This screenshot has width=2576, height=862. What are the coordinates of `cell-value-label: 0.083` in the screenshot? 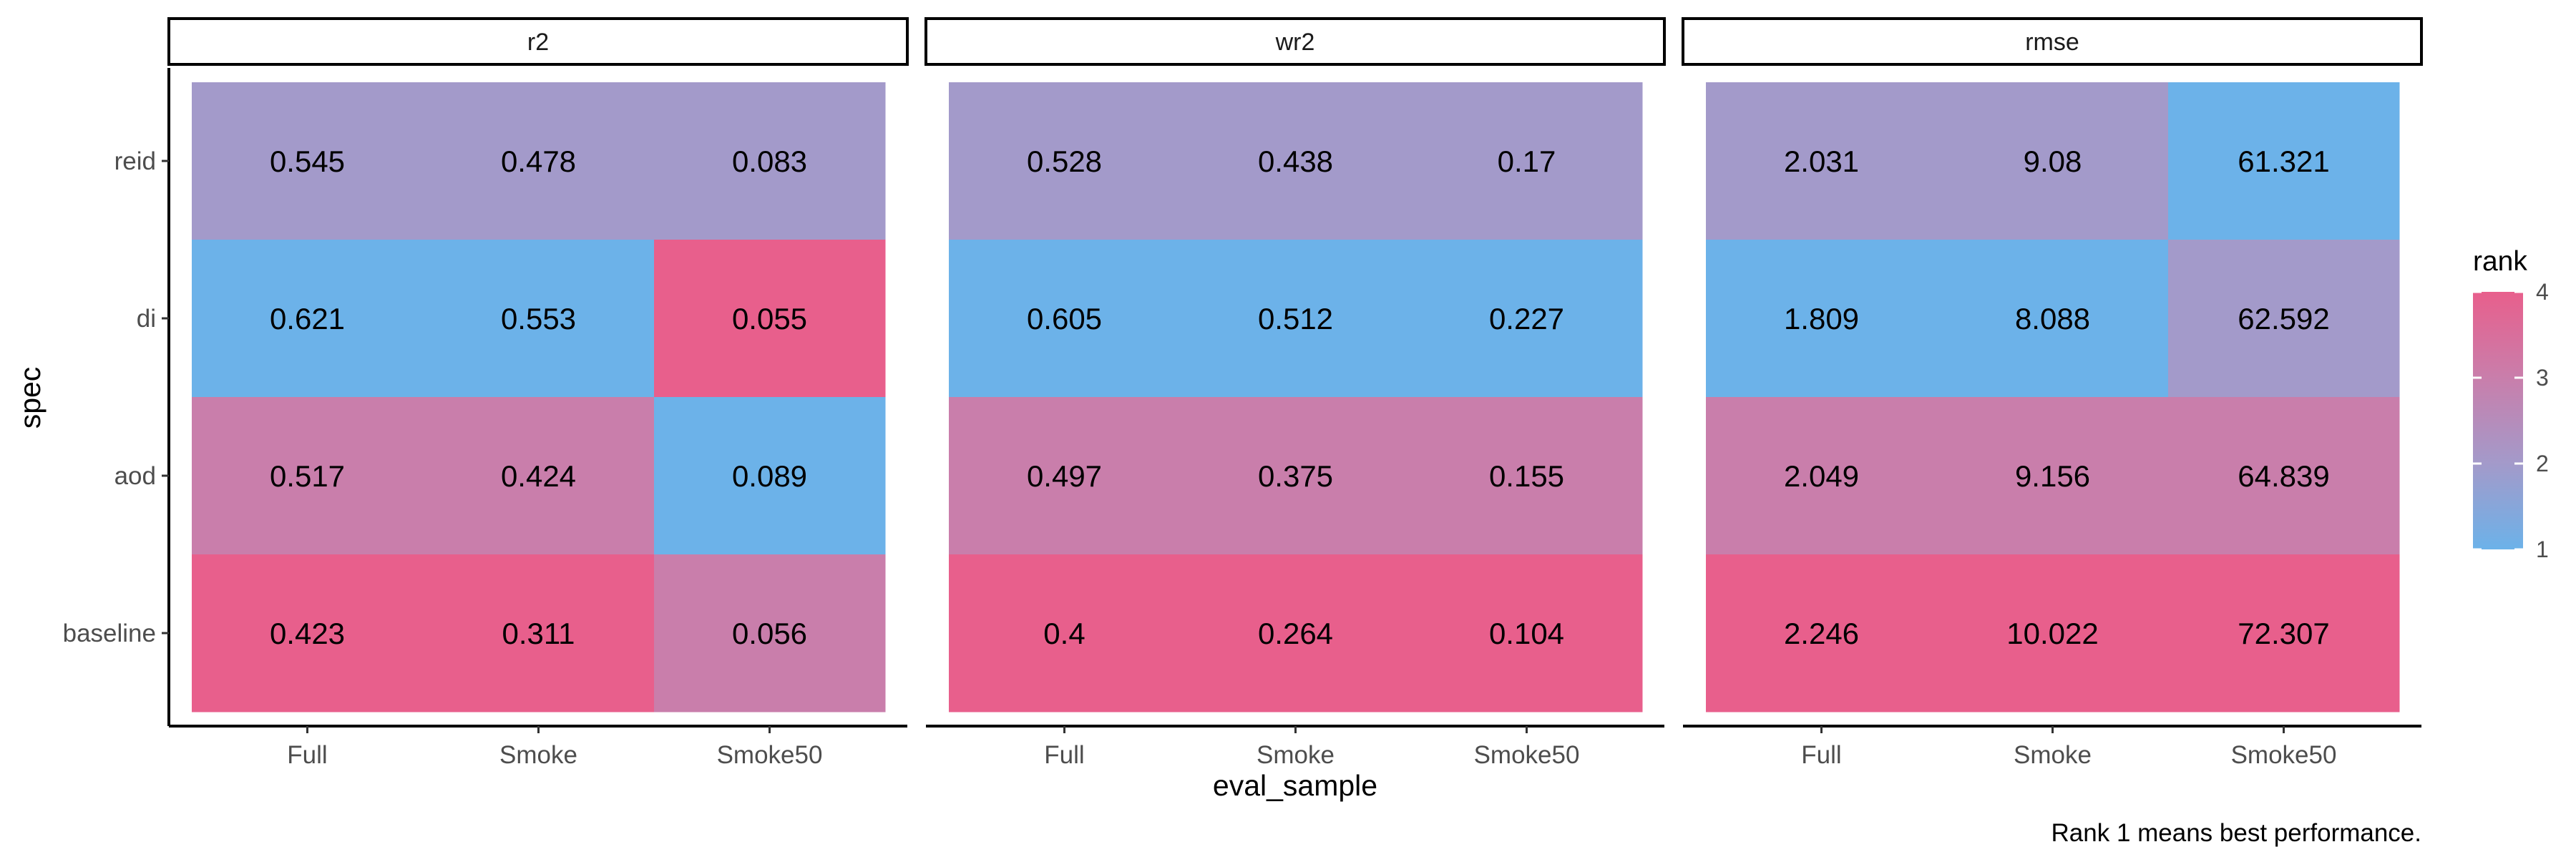 It's located at (769, 161).